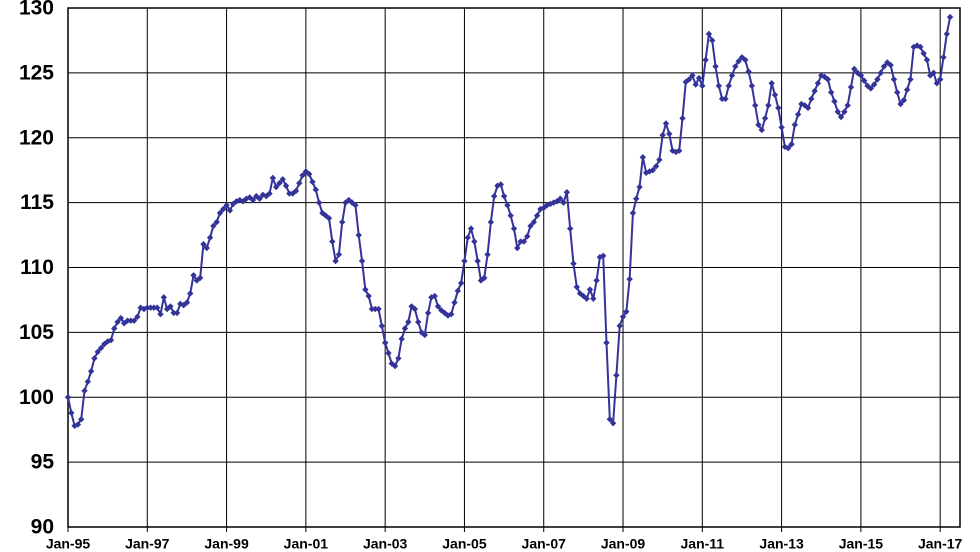 The height and width of the screenshot is (552, 980). What do you see at coordinates (68, 544) in the screenshot?
I see `x-tick-label: Jan-95` at bounding box center [68, 544].